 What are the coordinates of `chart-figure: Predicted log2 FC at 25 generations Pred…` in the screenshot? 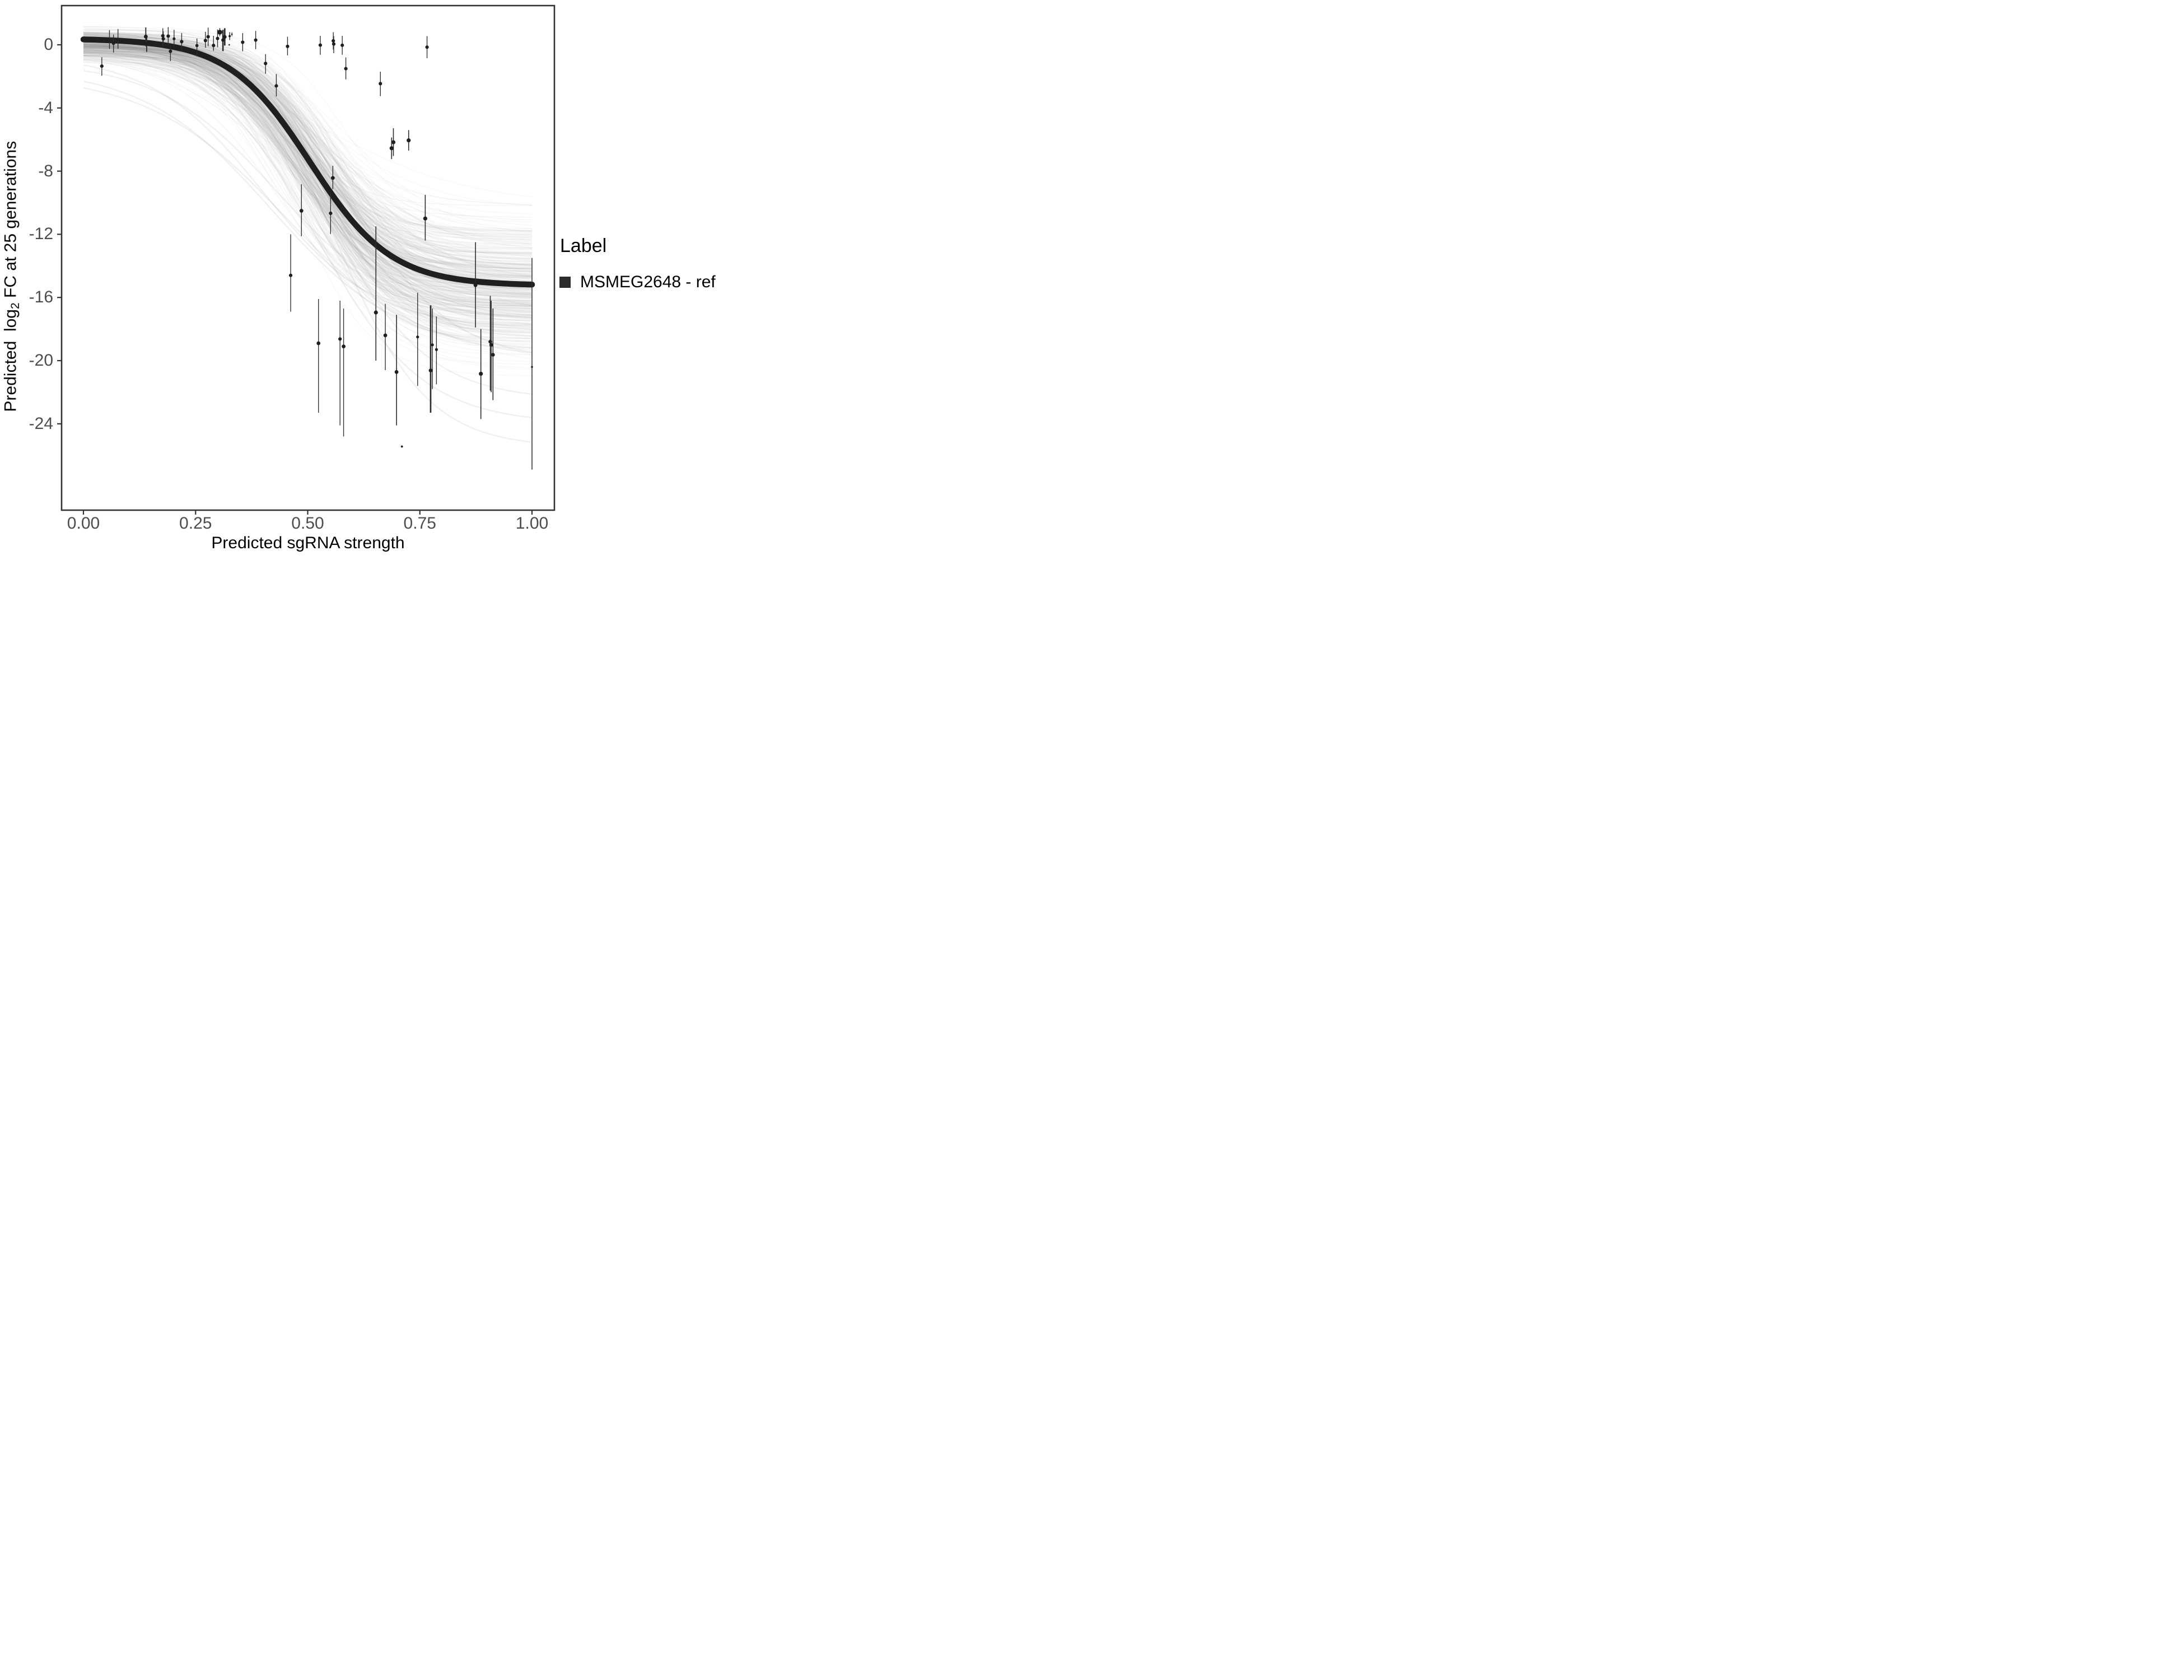 It's located at (364, 280).